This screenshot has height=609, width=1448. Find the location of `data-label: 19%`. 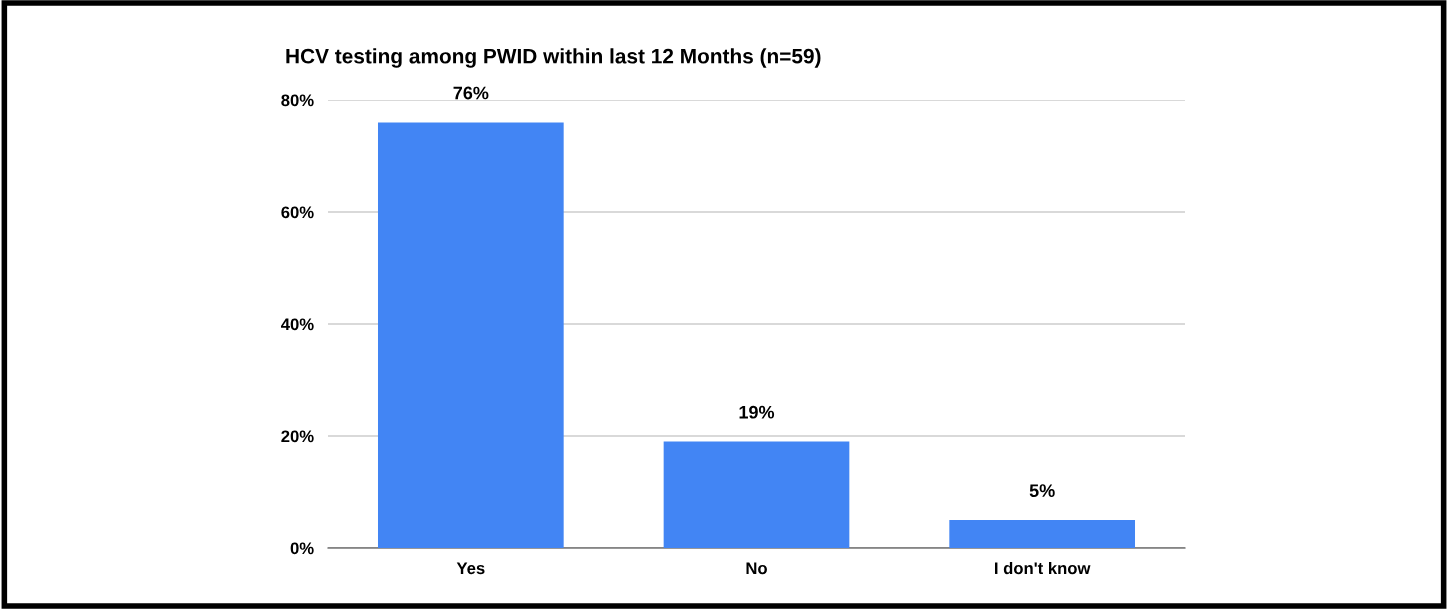

data-label: 19% is located at coordinates (757, 412).